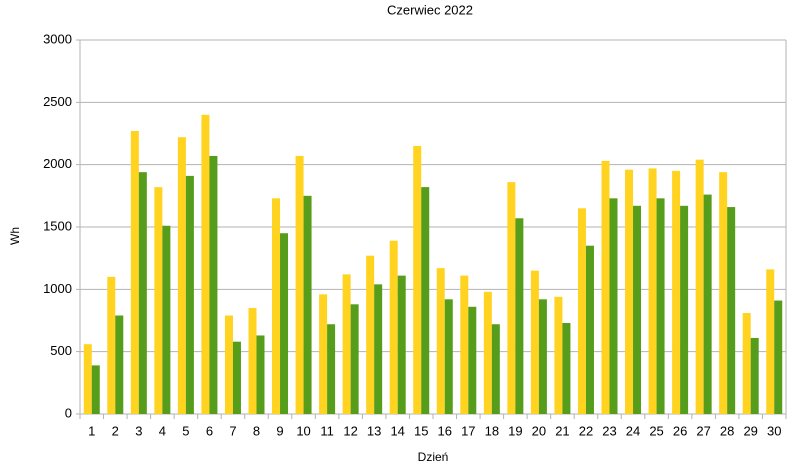 The width and height of the screenshot is (801, 469). Describe the element at coordinates (703, 430) in the screenshot. I see `x-tick-label: 27` at that location.